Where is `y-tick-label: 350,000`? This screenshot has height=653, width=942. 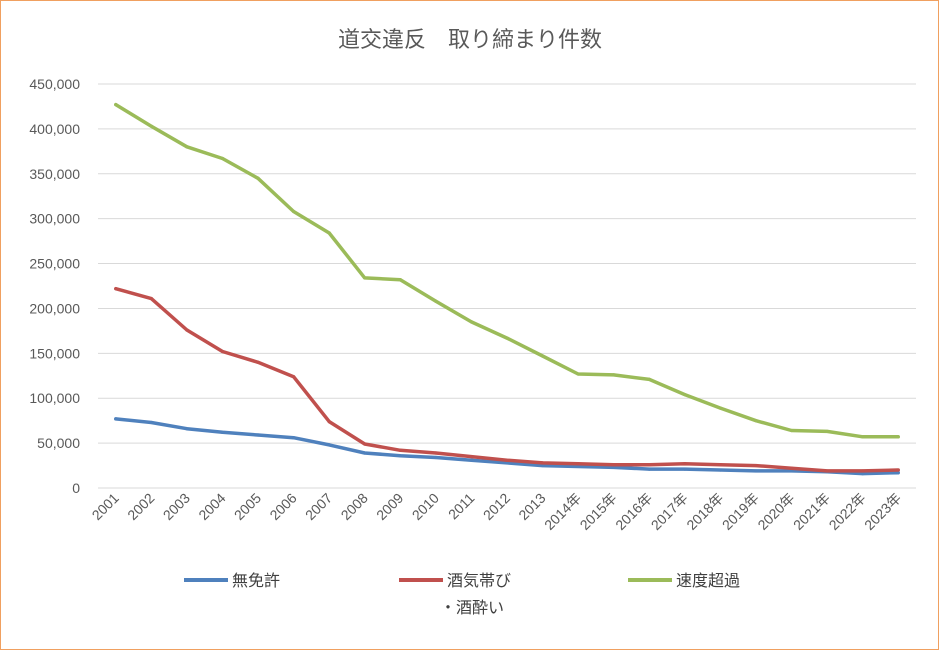
y-tick-label: 350,000 is located at coordinates (54, 174).